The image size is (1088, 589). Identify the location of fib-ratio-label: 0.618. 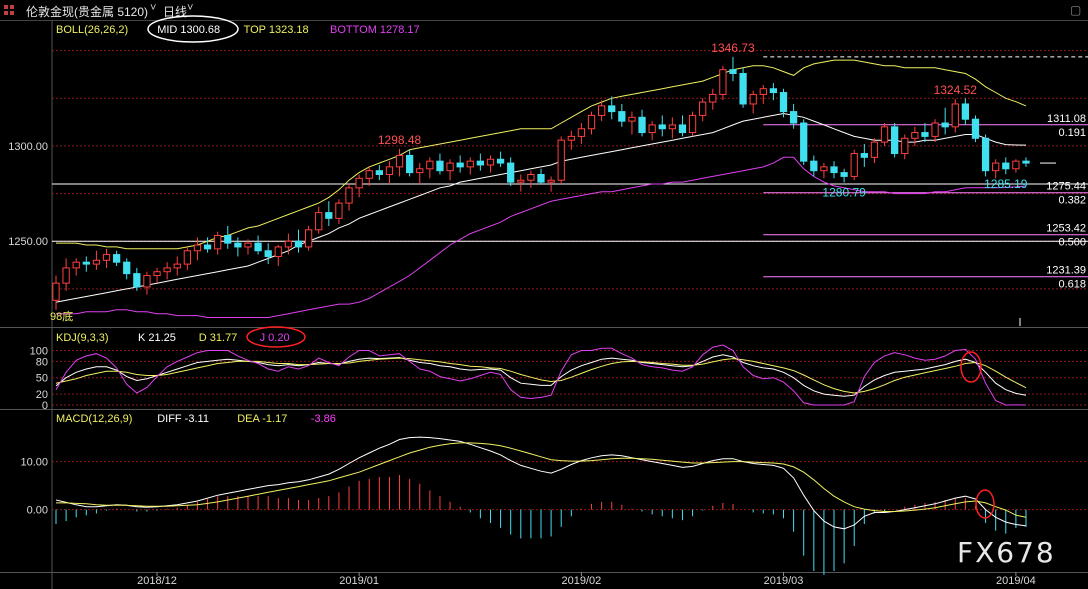
(1072, 285).